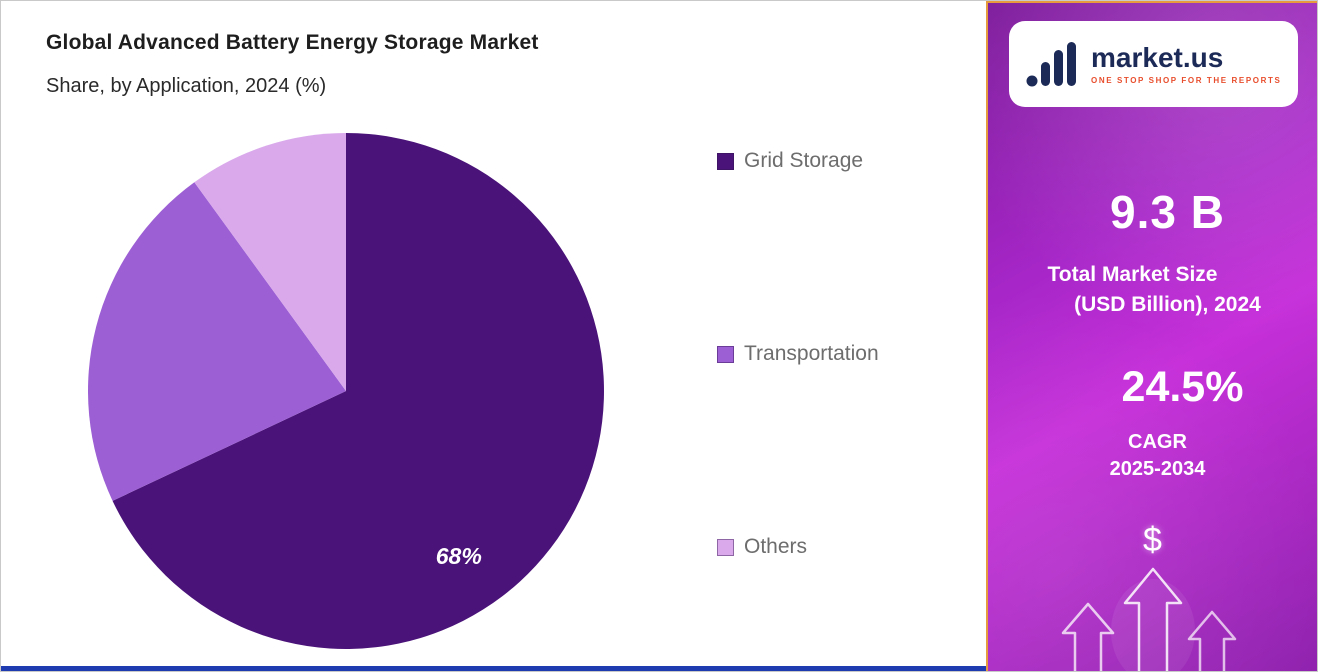 This screenshot has height=672, width=1318. I want to click on logo-texts: market.us ONE STOP SHOP FOR THE REPORTS, so click(1186, 63).